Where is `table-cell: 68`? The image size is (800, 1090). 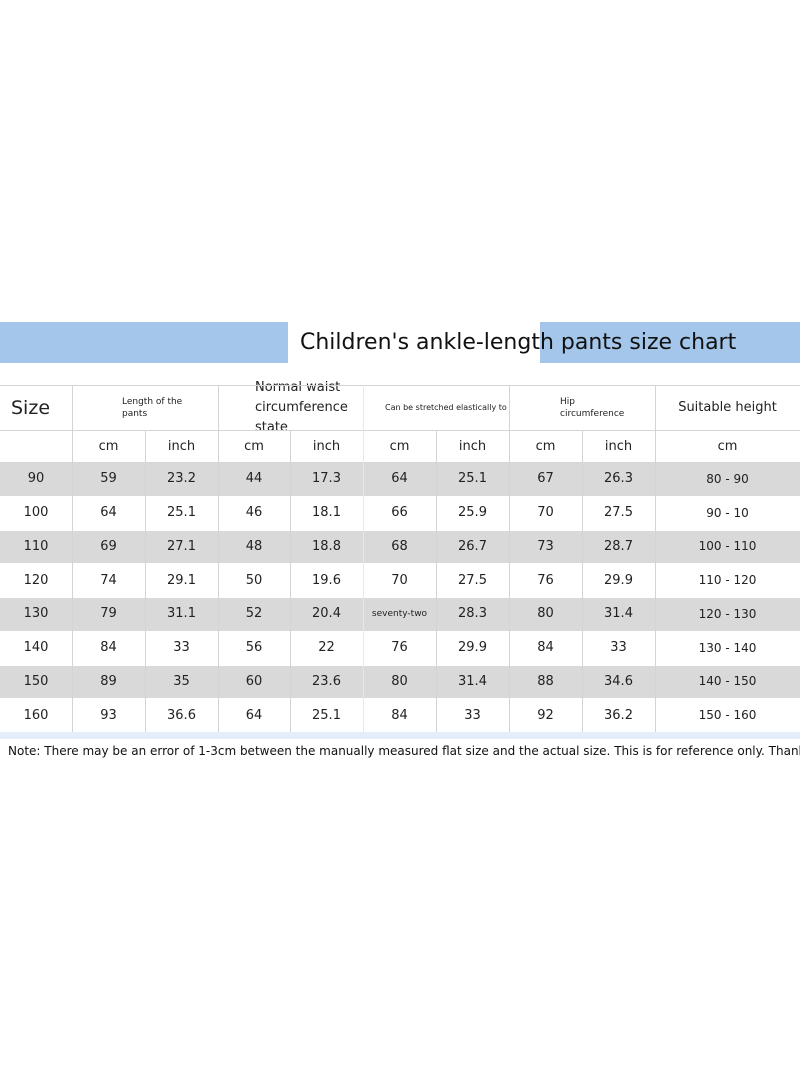
table-cell: 68 is located at coordinates (399, 546).